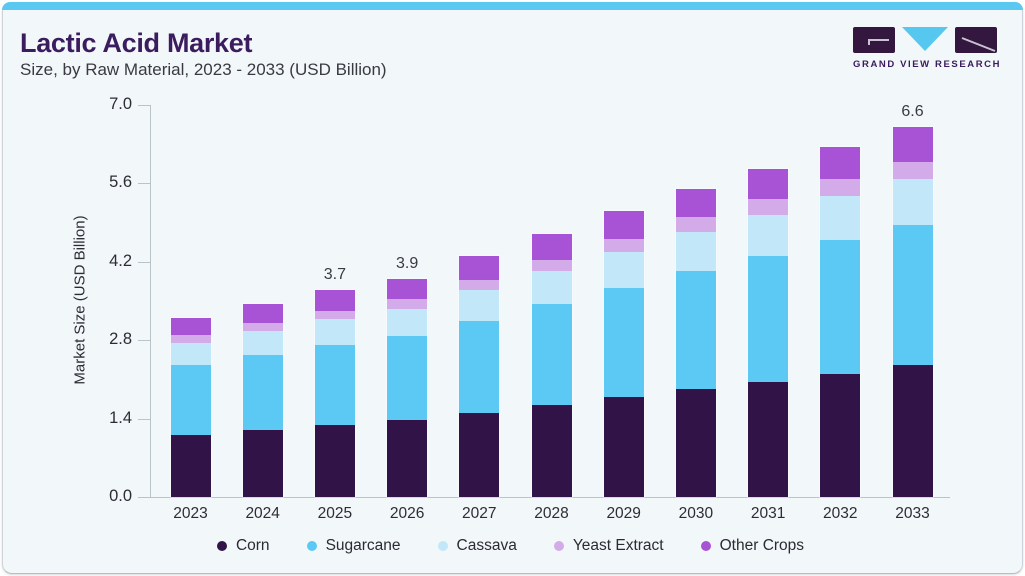 This screenshot has width=1025, height=576. I want to click on bar-2026, so click(407, 387).